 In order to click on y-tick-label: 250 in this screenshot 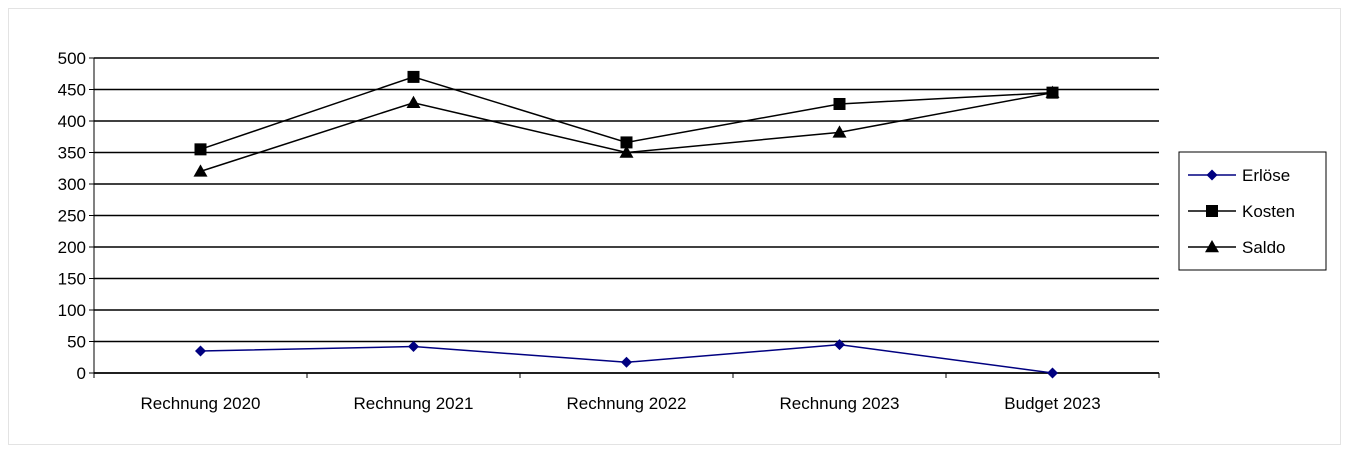, I will do `click(72, 216)`.